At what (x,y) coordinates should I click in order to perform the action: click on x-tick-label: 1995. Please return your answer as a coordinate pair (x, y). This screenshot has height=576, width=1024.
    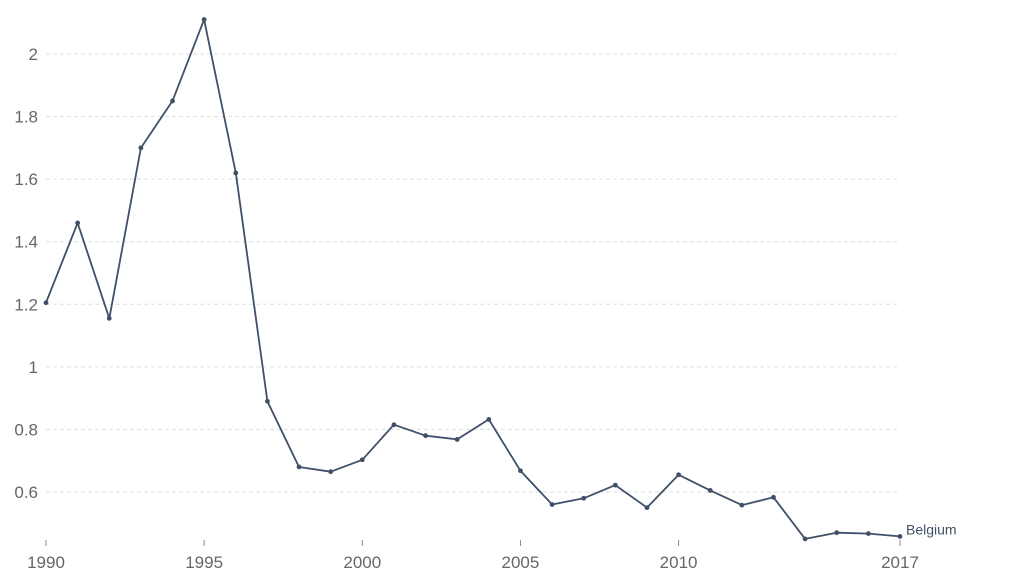
    Looking at the image, I should click on (204, 562).